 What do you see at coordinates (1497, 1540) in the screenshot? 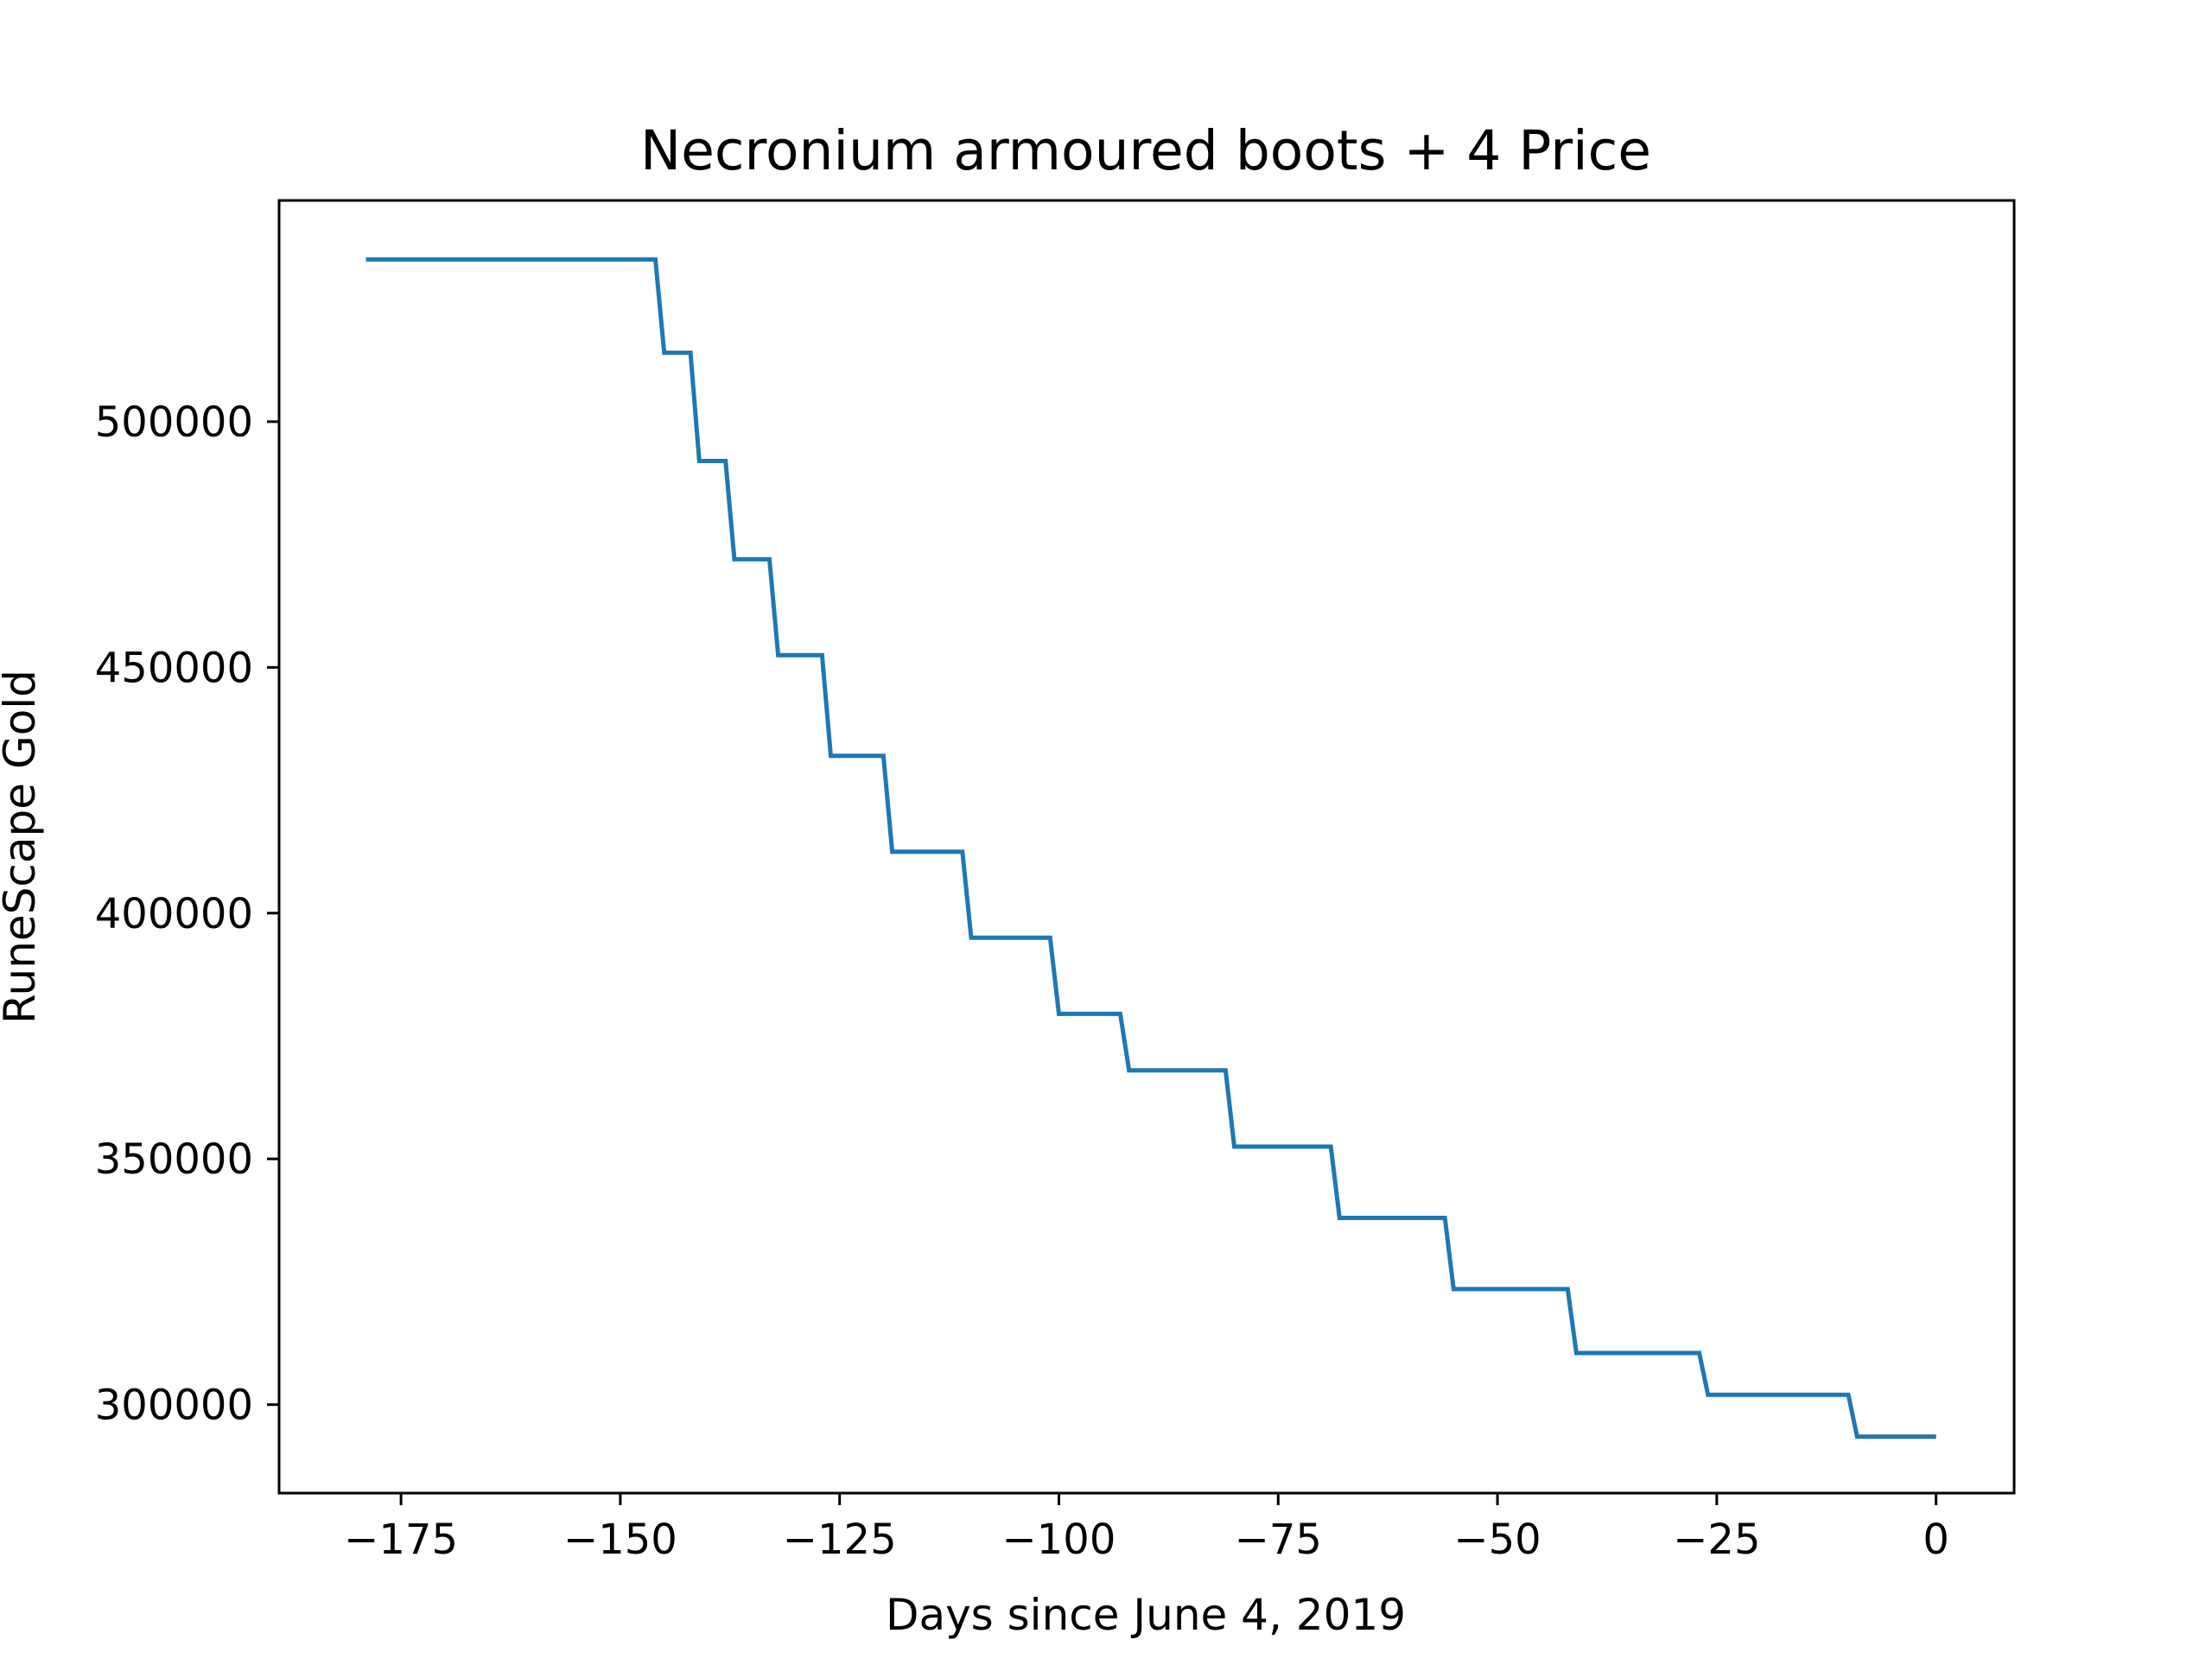
I see `x-tick-label: −50` at bounding box center [1497, 1540].